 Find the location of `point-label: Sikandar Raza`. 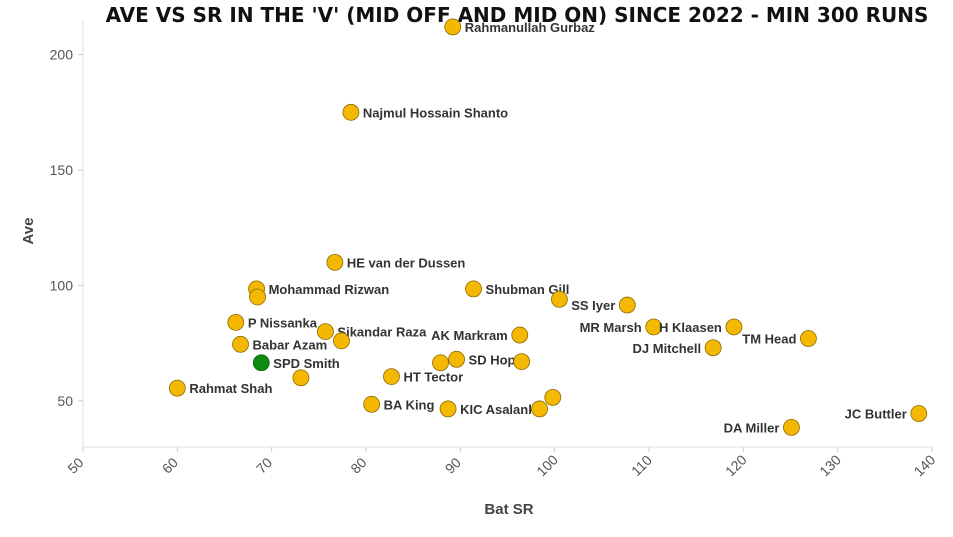

point-label: Sikandar Raza is located at coordinates (382, 332).